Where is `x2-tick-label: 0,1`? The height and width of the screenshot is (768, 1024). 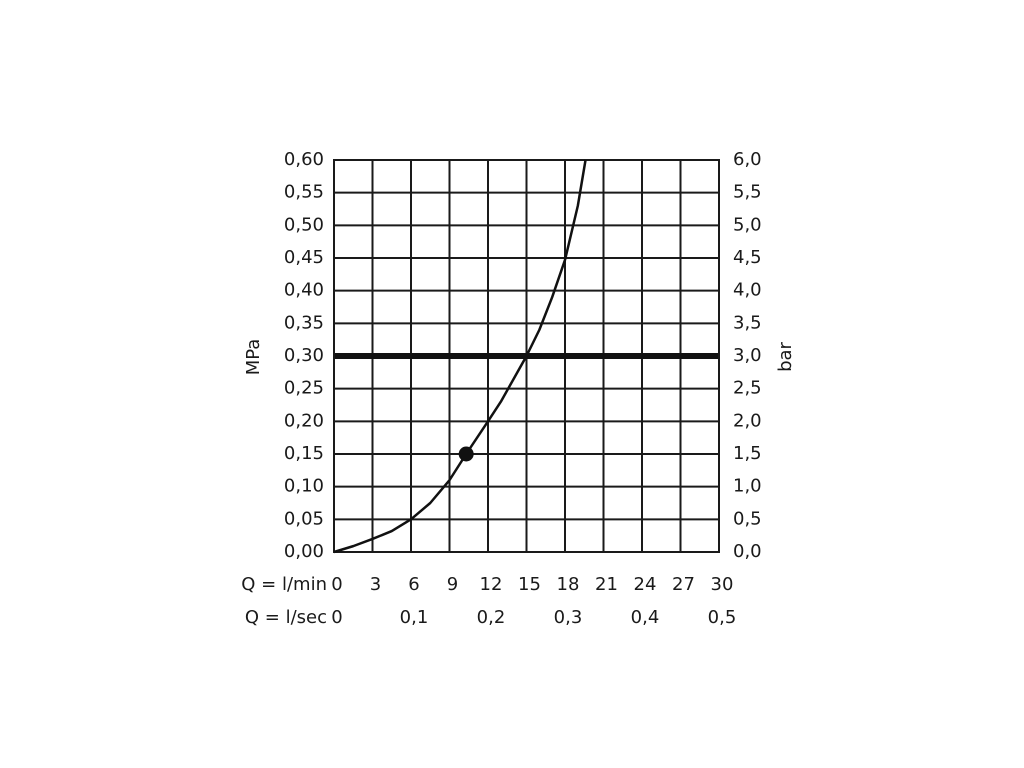
x2-tick-label: 0,1 is located at coordinates (414, 617).